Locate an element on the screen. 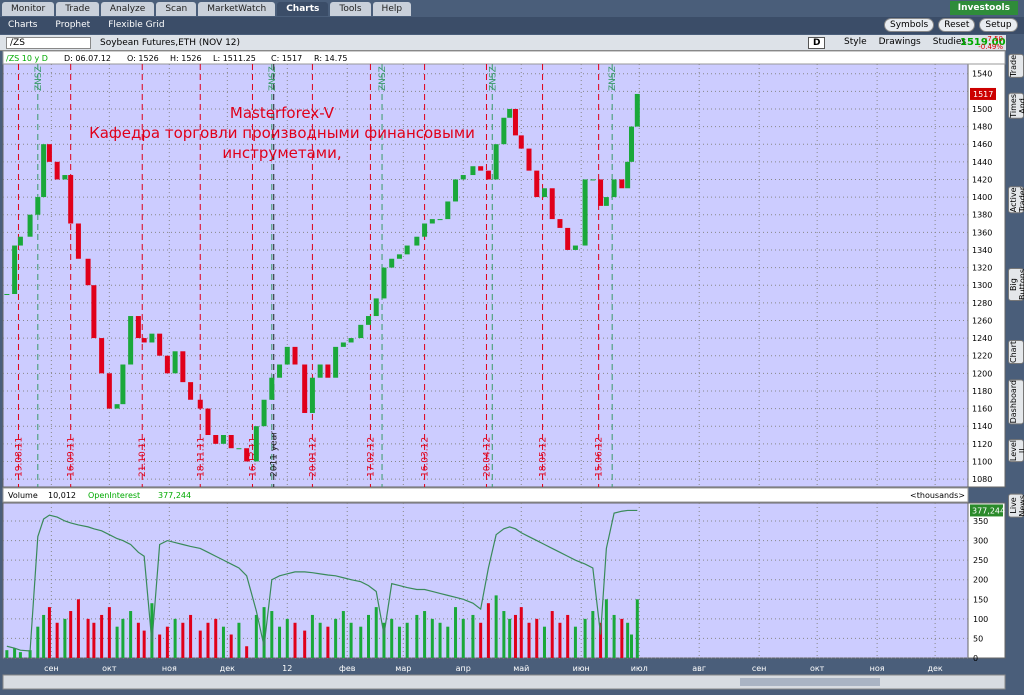 The width and height of the screenshot is (1024, 695). tab: Tools is located at coordinates (350, 9).